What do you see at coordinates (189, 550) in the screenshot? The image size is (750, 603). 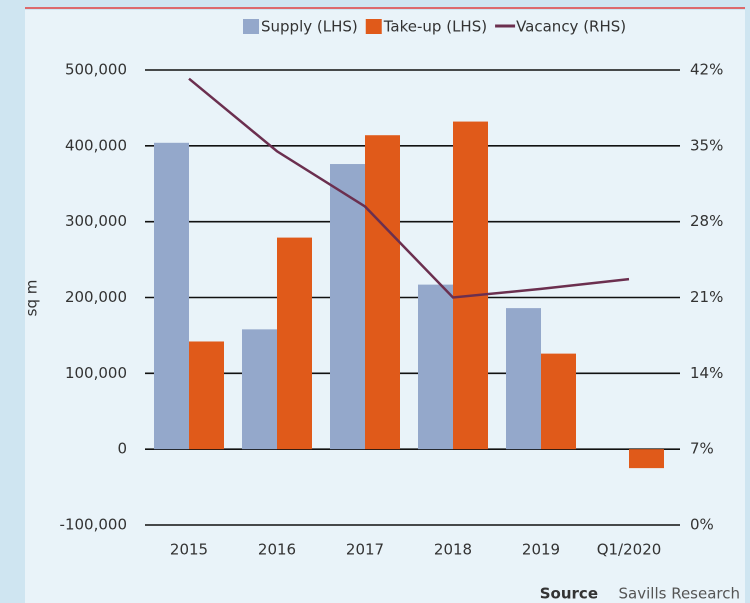 I see `x-tick-label: 2015` at bounding box center [189, 550].